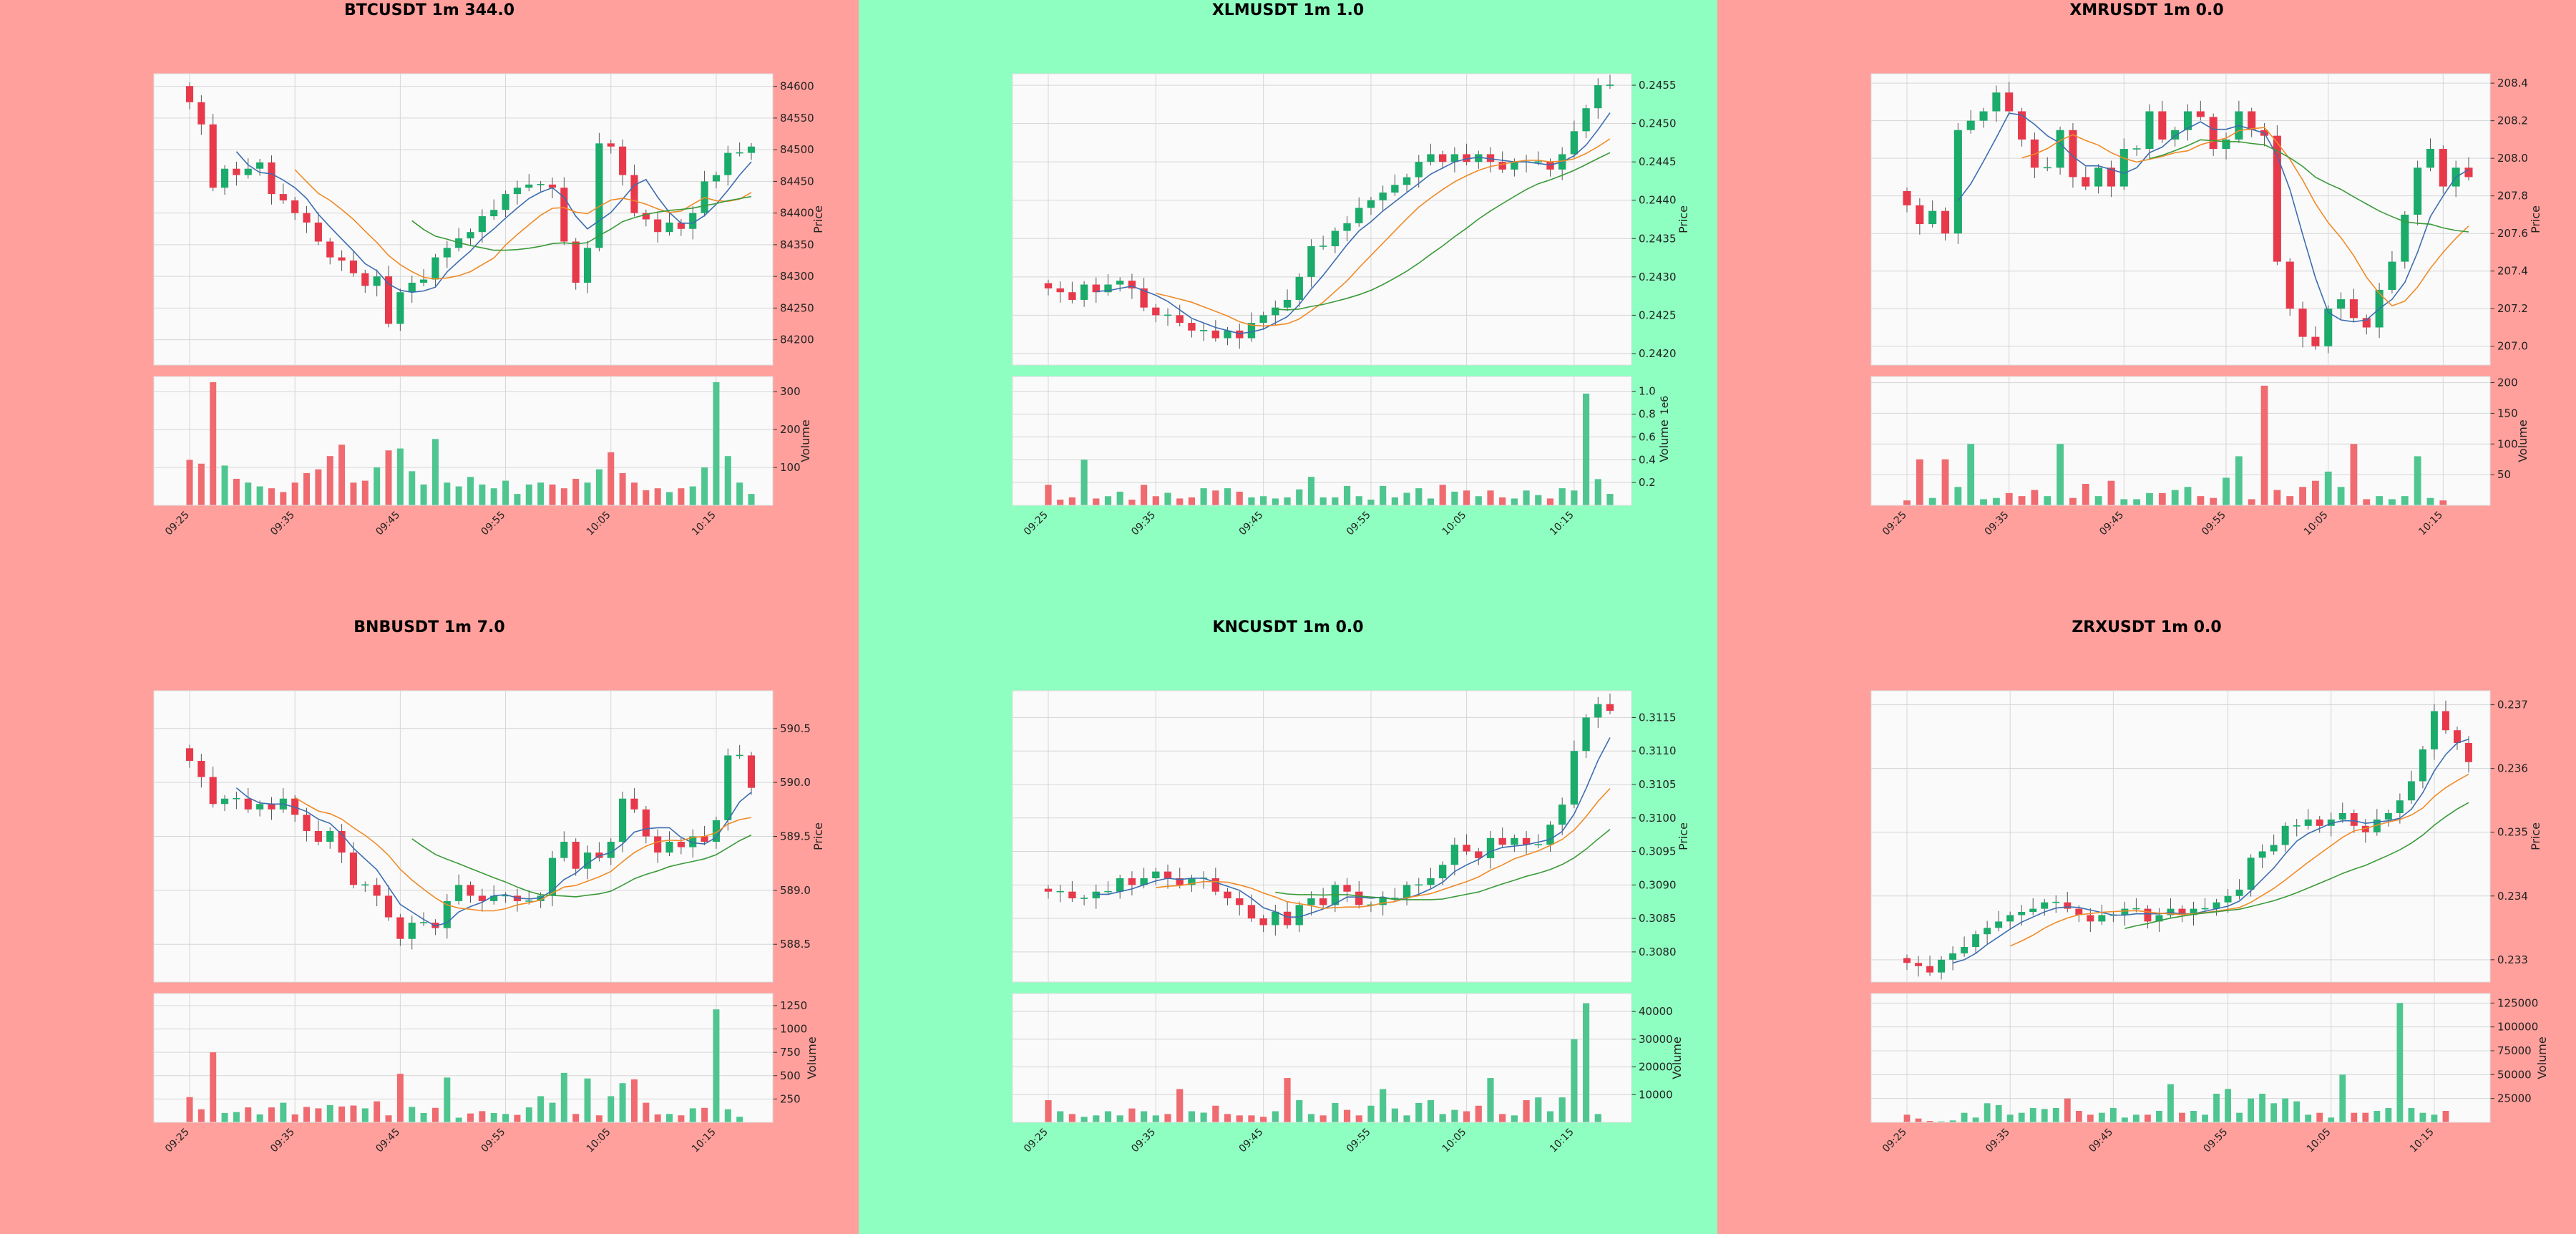  I want to click on ma-mid-line, so click(1383, 233).